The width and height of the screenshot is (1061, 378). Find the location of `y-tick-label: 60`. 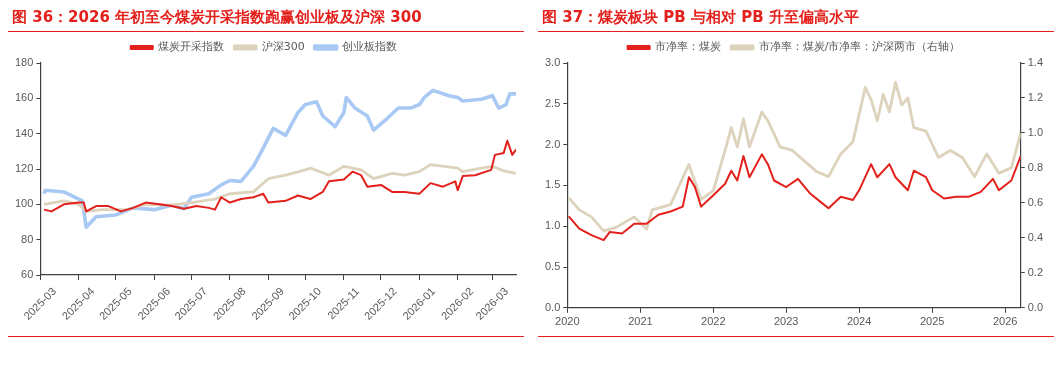

y-tick-label: 60 is located at coordinates (27, 274).